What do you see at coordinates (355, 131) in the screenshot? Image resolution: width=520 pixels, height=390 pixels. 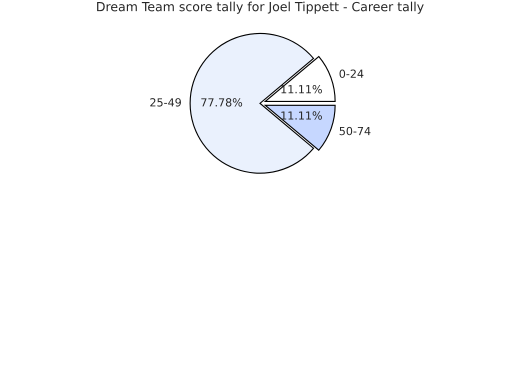 I see `slice-label: 50-74` at bounding box center [355, 131].